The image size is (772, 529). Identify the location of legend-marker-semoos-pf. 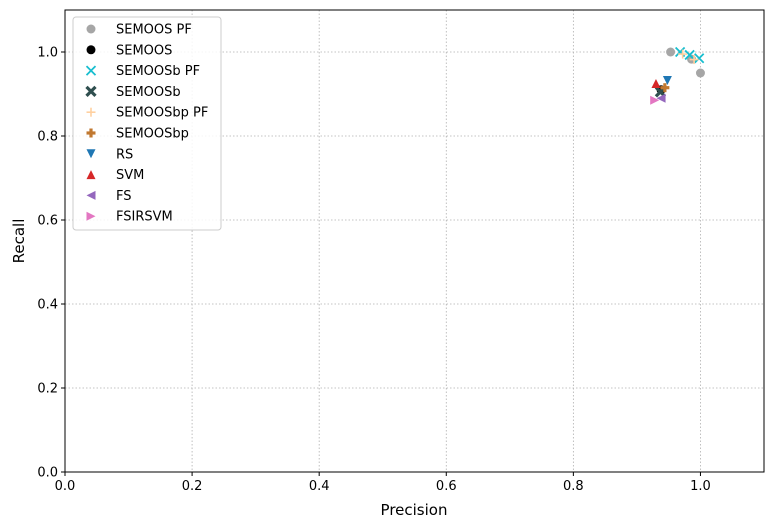
(91, 29).